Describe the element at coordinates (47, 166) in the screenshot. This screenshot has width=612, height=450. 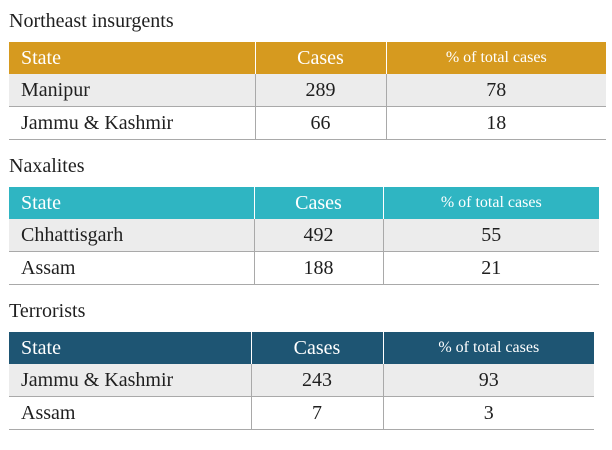
I see `section-title-naxalites: Naxalites` at that location.